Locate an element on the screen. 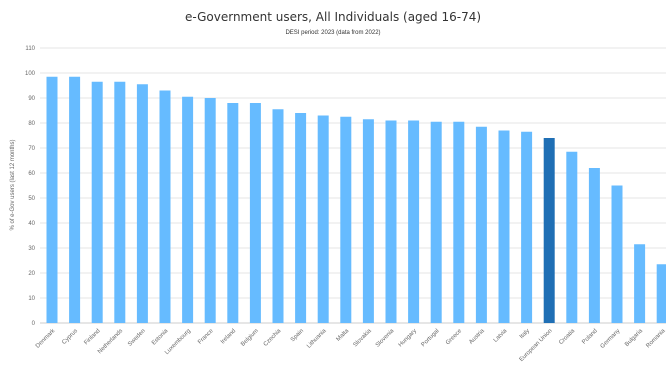 The image size is (666, 365). y-tick-label: 80 is located at coordinates (31, 124).